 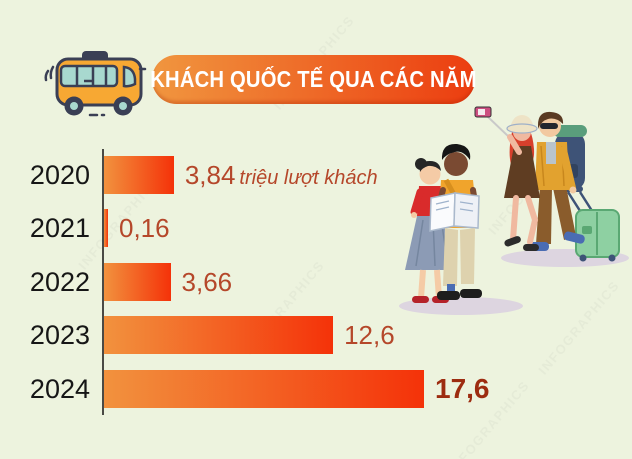 I want to click on bar-2023, so click(x=219, y=335).